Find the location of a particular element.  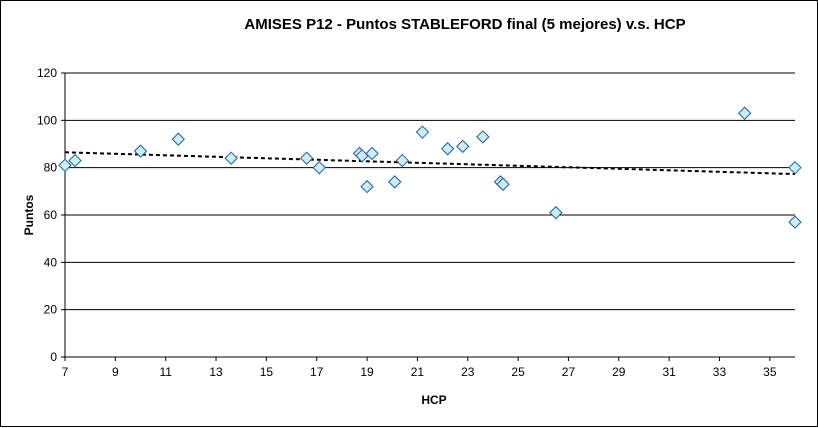

x-tick-label: 23 is located at coordinates (468, 372).